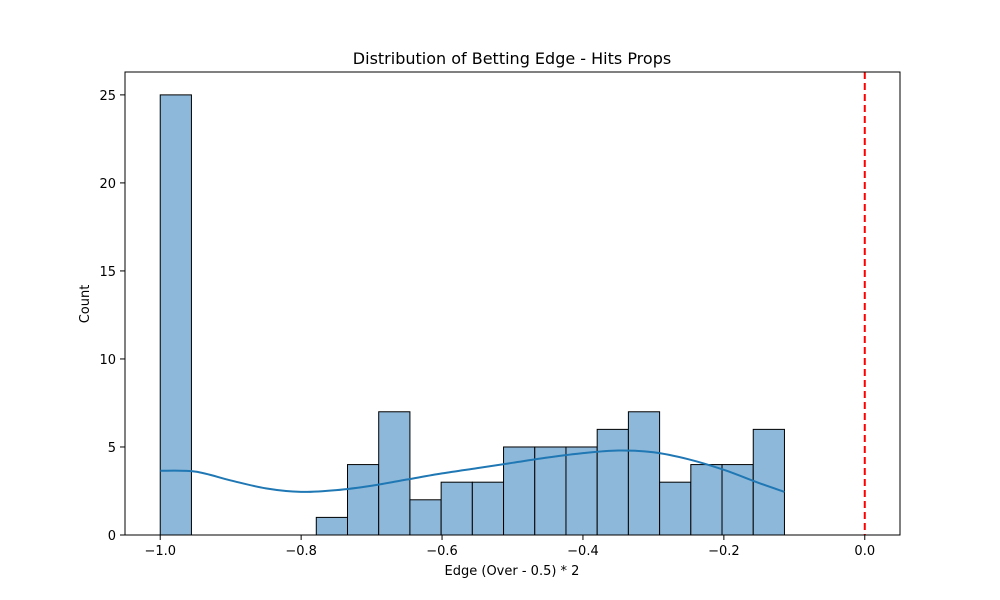  I want to click on y-tick-label: 20, so click(107, 184).